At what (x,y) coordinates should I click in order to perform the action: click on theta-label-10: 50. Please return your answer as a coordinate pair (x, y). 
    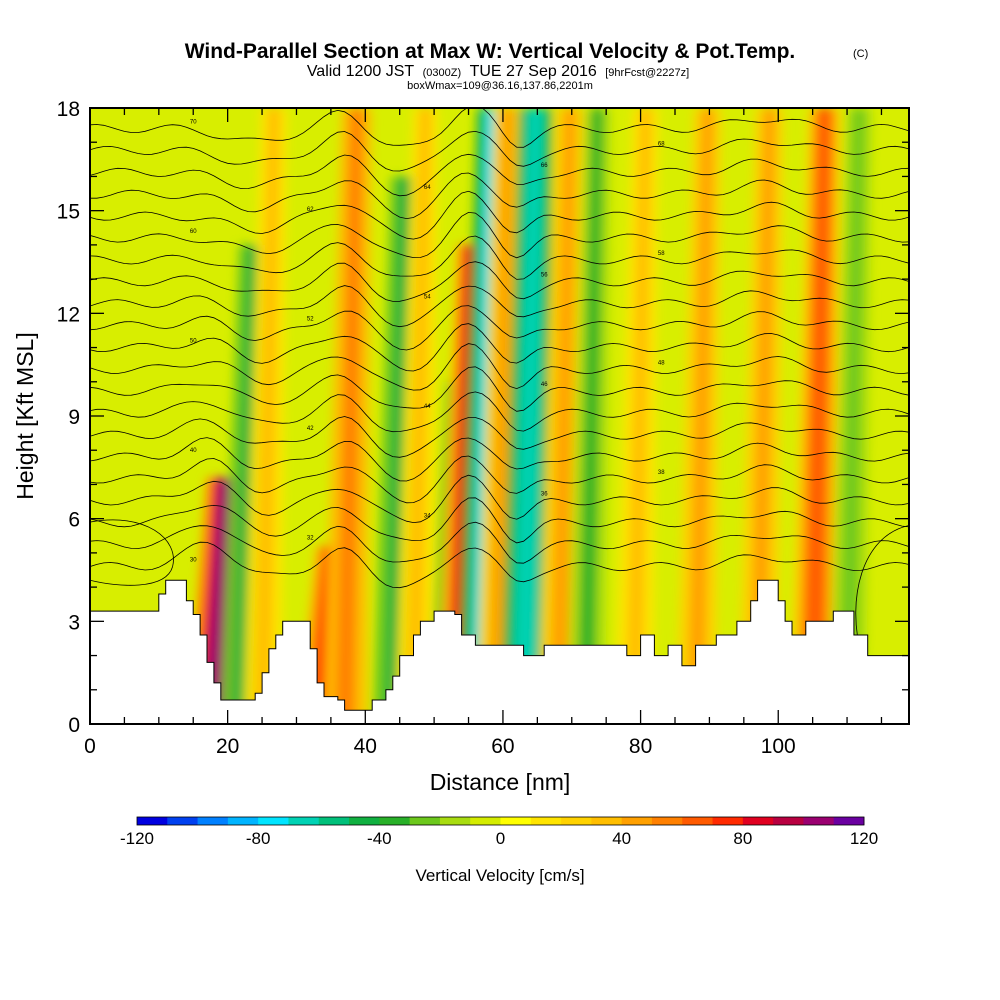
    Looking at the image, I should click on (193, 341).